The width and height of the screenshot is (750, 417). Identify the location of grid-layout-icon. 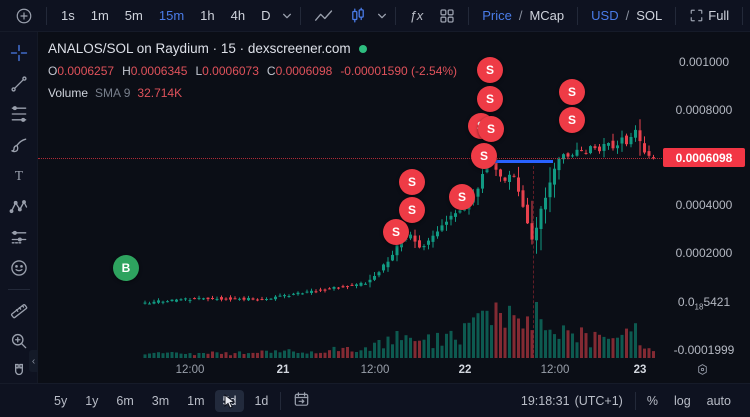
(447, 15).